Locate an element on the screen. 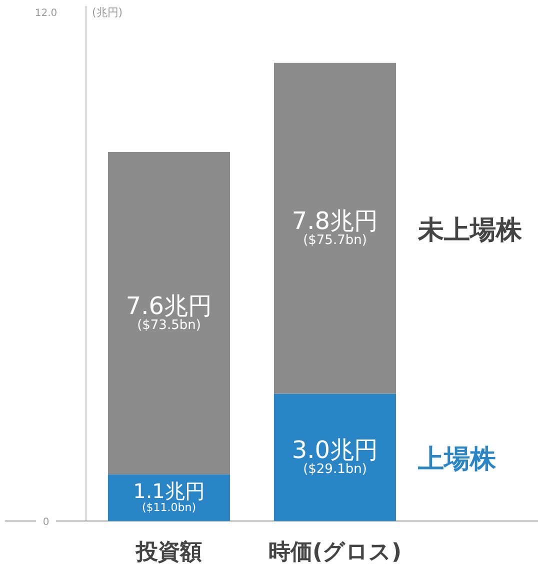 This screenshot has width=538, height=566. data-label: 7.6兆円 ($73.5bn) is located at coordinates (169, 312).